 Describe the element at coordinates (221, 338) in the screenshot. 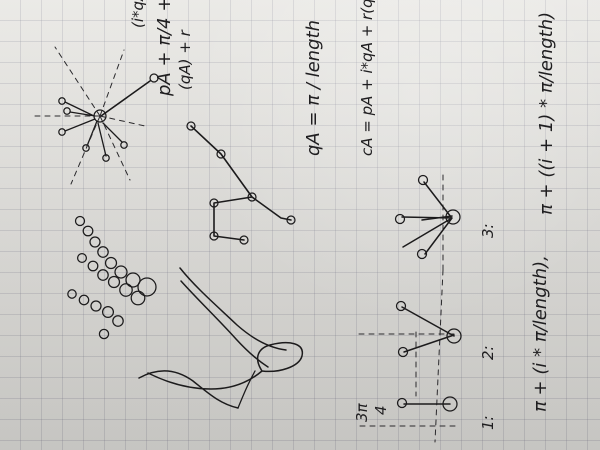

I see `snake-sketch` at that location.